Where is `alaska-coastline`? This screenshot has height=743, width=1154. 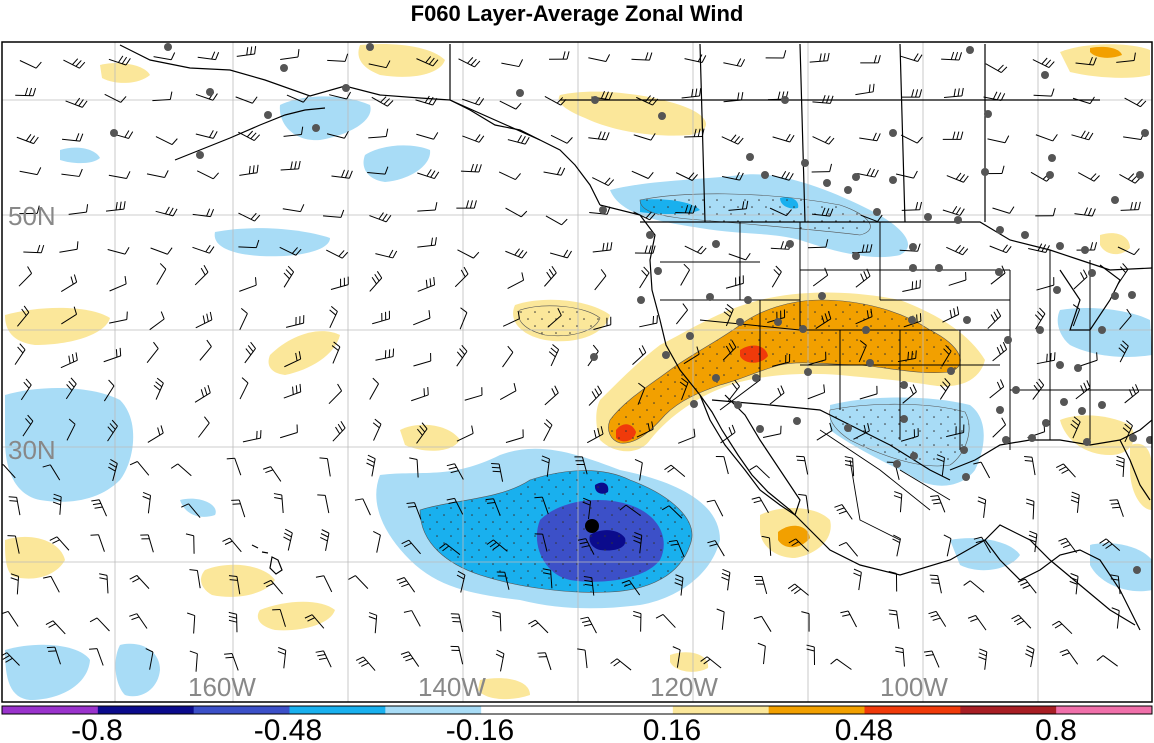 alaska-coastline is located at coordinates (360, 125).